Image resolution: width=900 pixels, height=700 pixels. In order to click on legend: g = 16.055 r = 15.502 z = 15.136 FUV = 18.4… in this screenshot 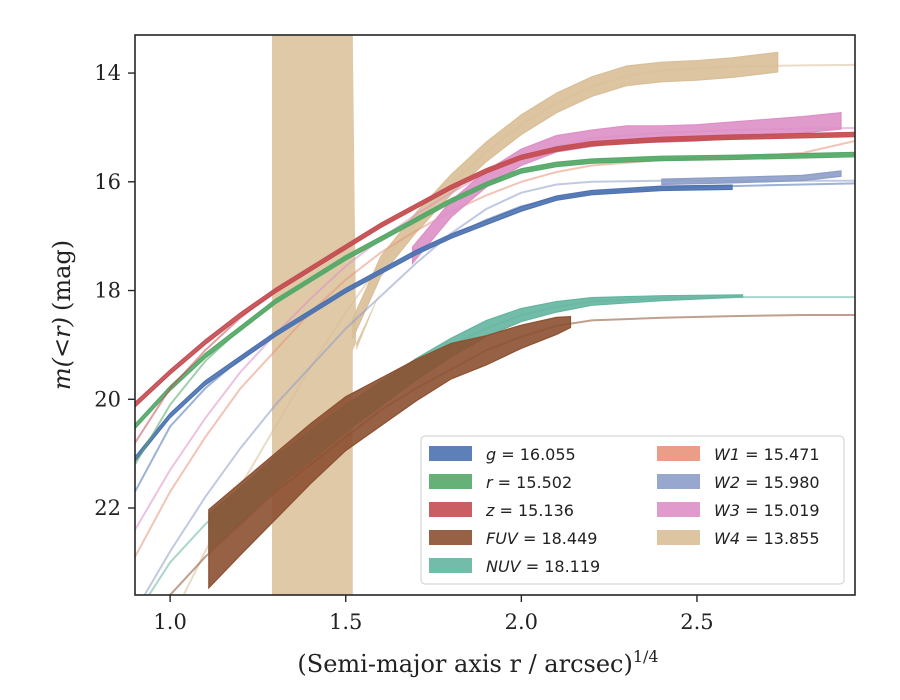, I will do `click(632, 510)`.